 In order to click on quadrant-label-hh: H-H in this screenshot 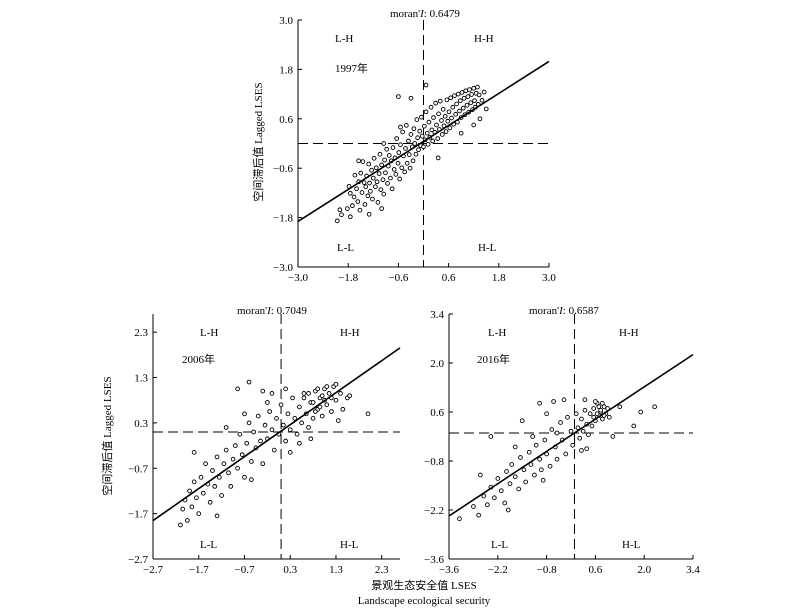, I will do `click(350, 333)`.